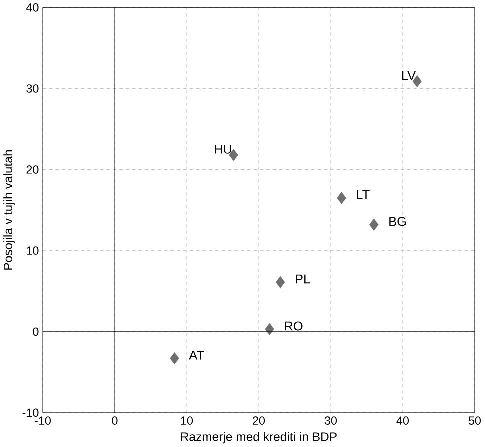 The width and height of the screenshot is (485, 447). I want to click on y-axis-title: Posojila v tujih valutah, so click(9, 210).